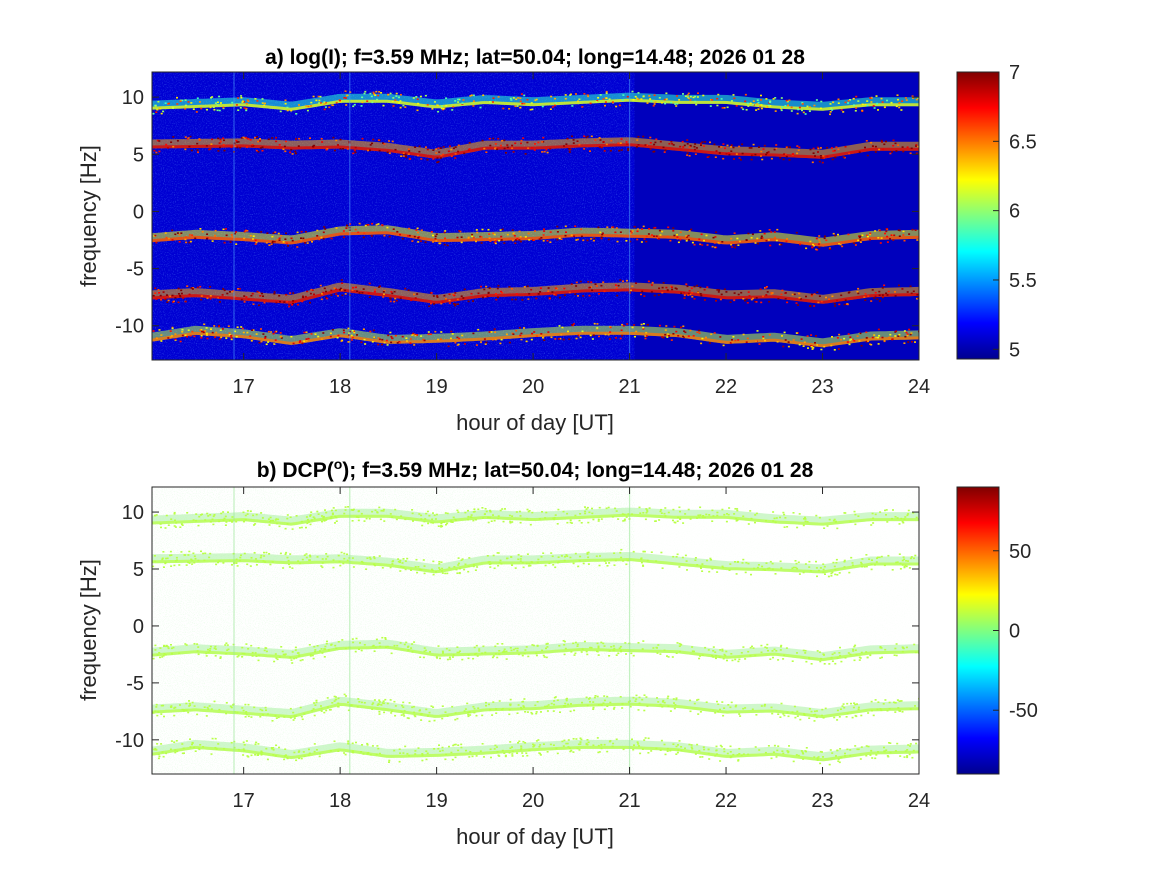 The image size is (1167, 875). I want to click on colorbar-tick-label: 5, so click(1014, 350).